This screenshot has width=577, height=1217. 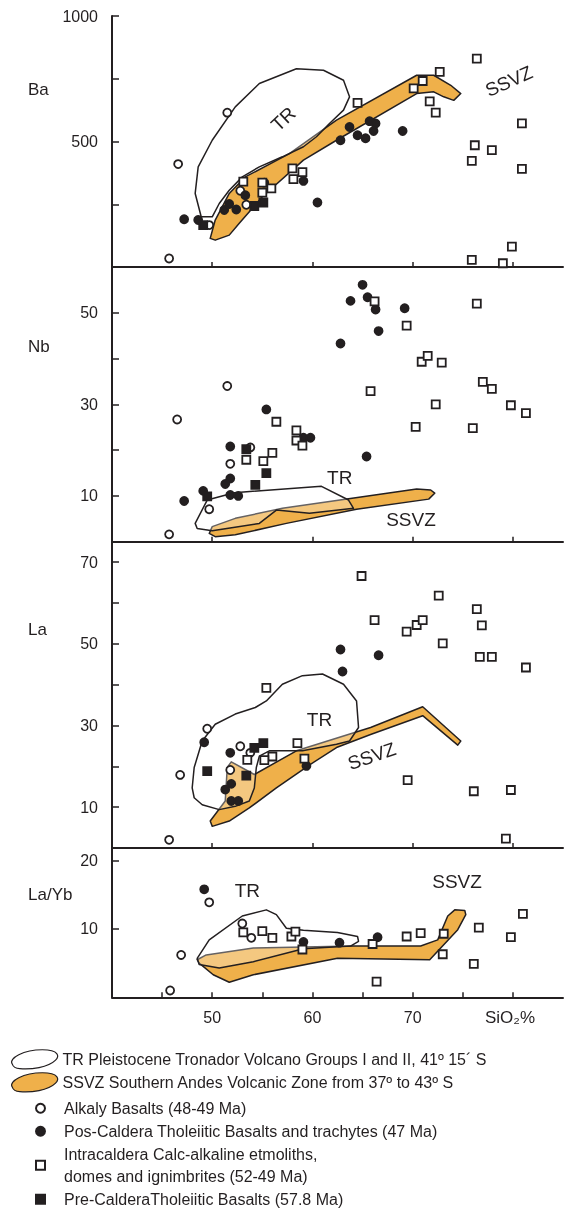 I want to click on y-axis-title: La, so click(x=38, y=630).